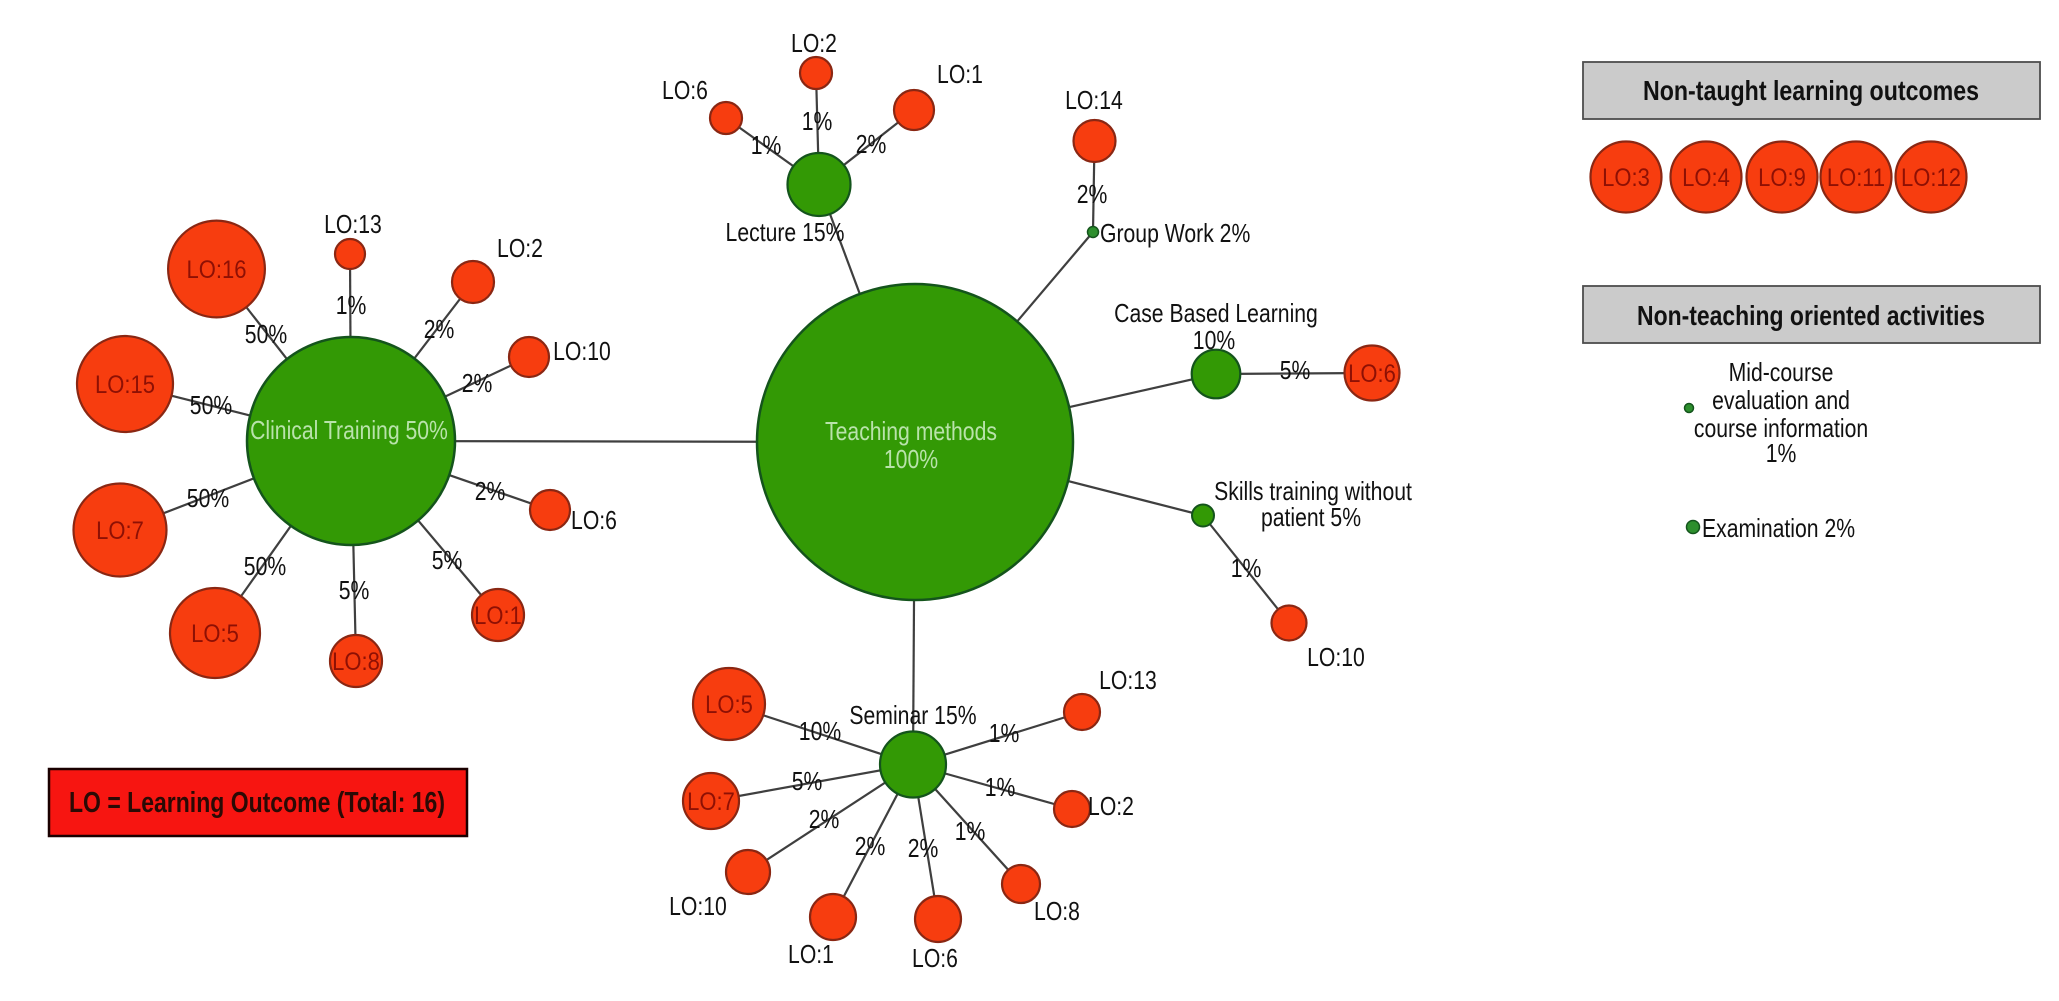 This screenshot has width=2059, height=1001. I want to click on svg-text: Seminar 15%, so click(912, 715).